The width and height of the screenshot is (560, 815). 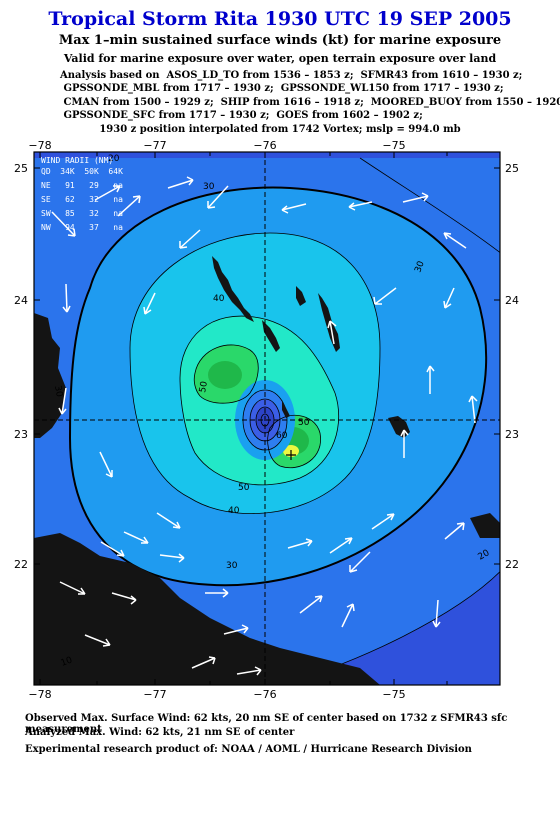 I want to click on core-nw, so click(x=225, y=375).